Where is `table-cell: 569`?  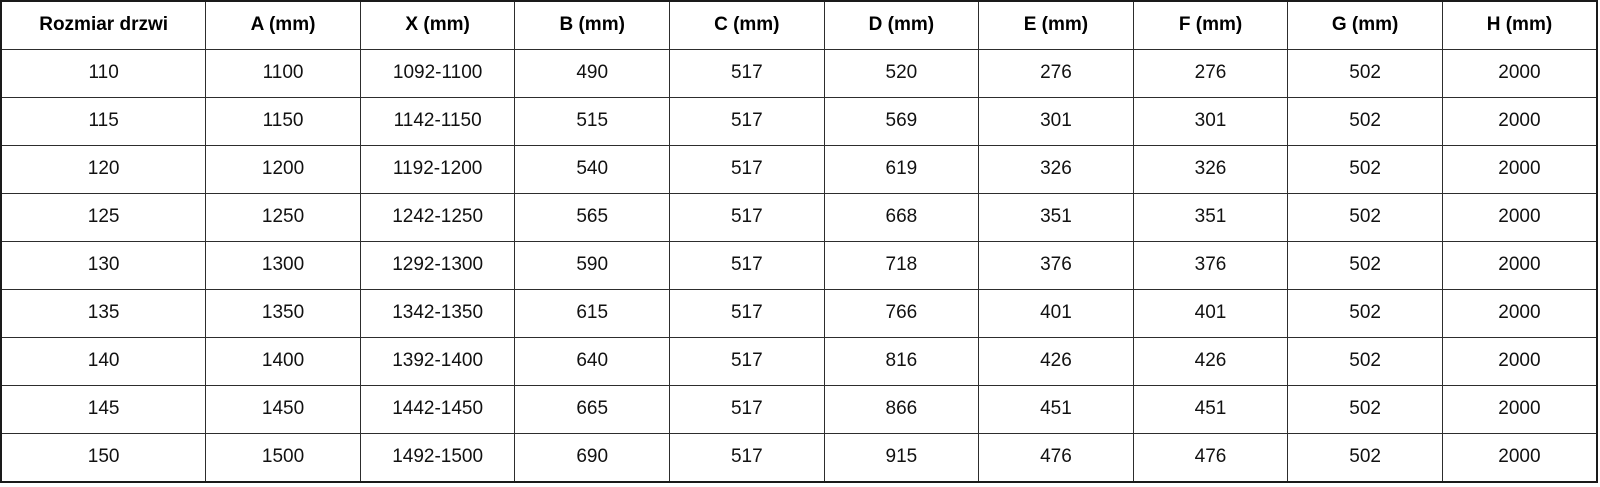
table-cell: 569 is located at coordinates (901, 121).